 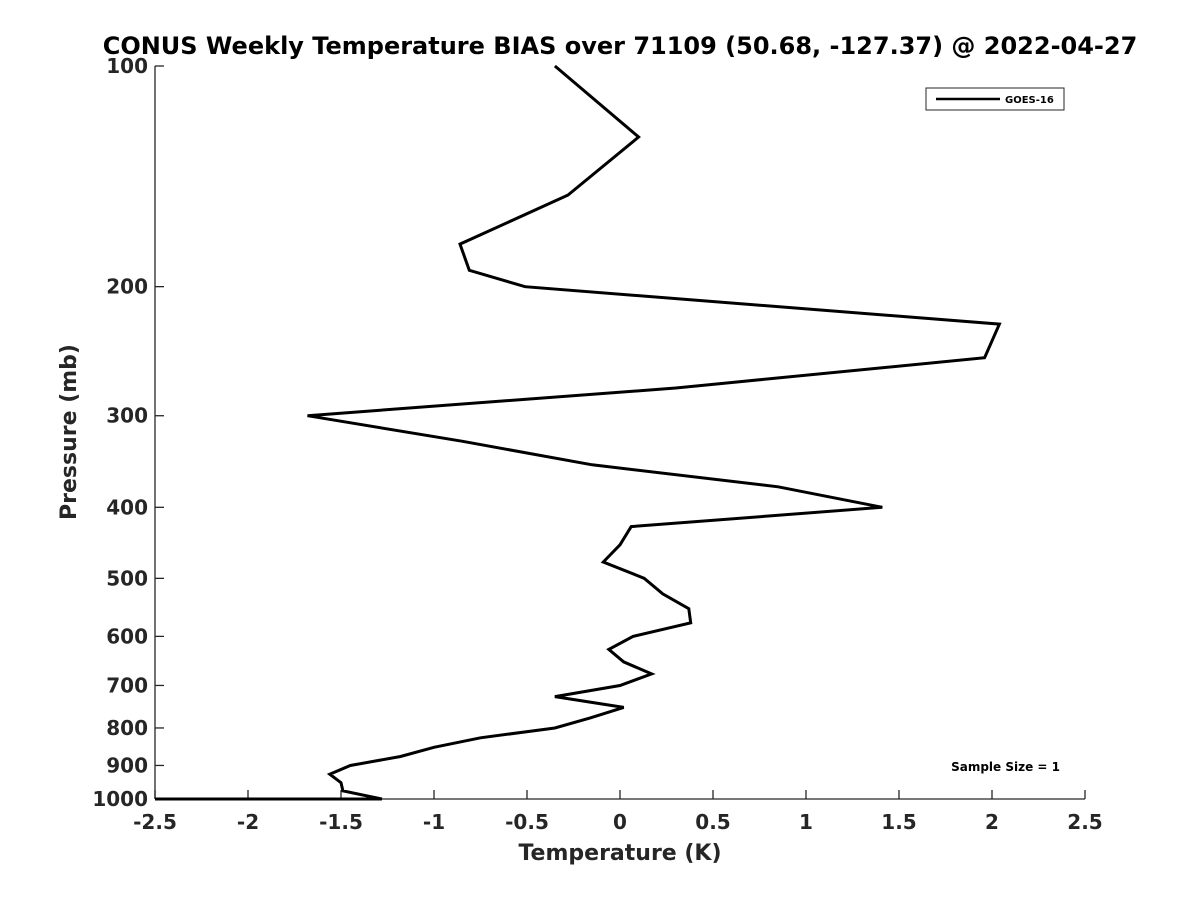 What do you see at coordinates (1084, 822) in the screenshot?
I see `x-tick-label: 2.5` at bounding box center [1084, 822].